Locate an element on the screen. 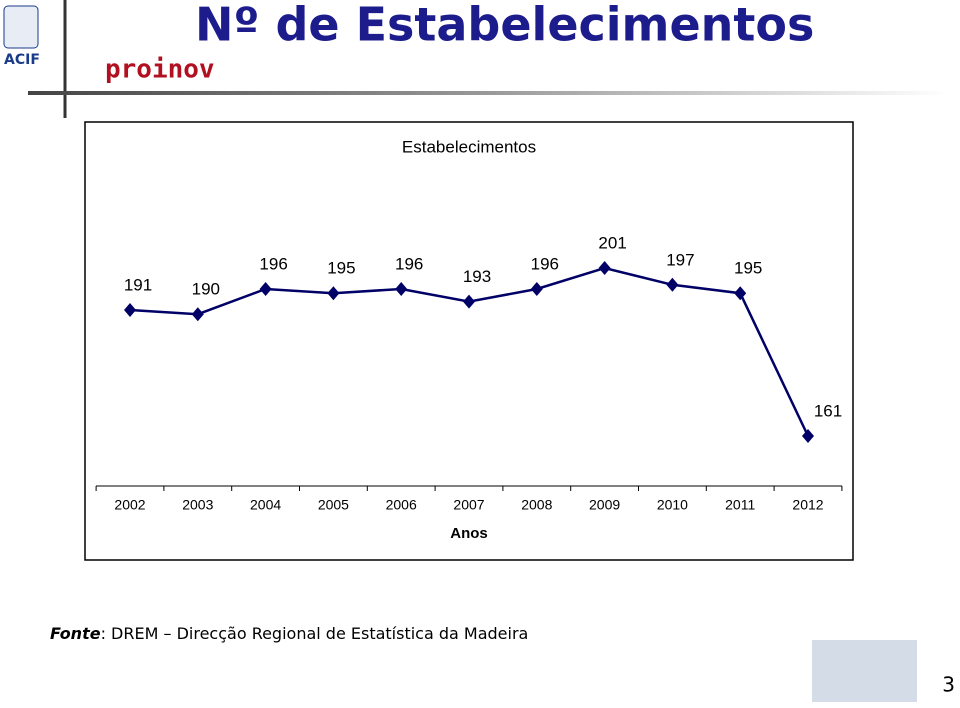 Image resolution: width=960 pixels, height=708 pixels. x-tick-label: 2010 is located at coordinates (672, 505).